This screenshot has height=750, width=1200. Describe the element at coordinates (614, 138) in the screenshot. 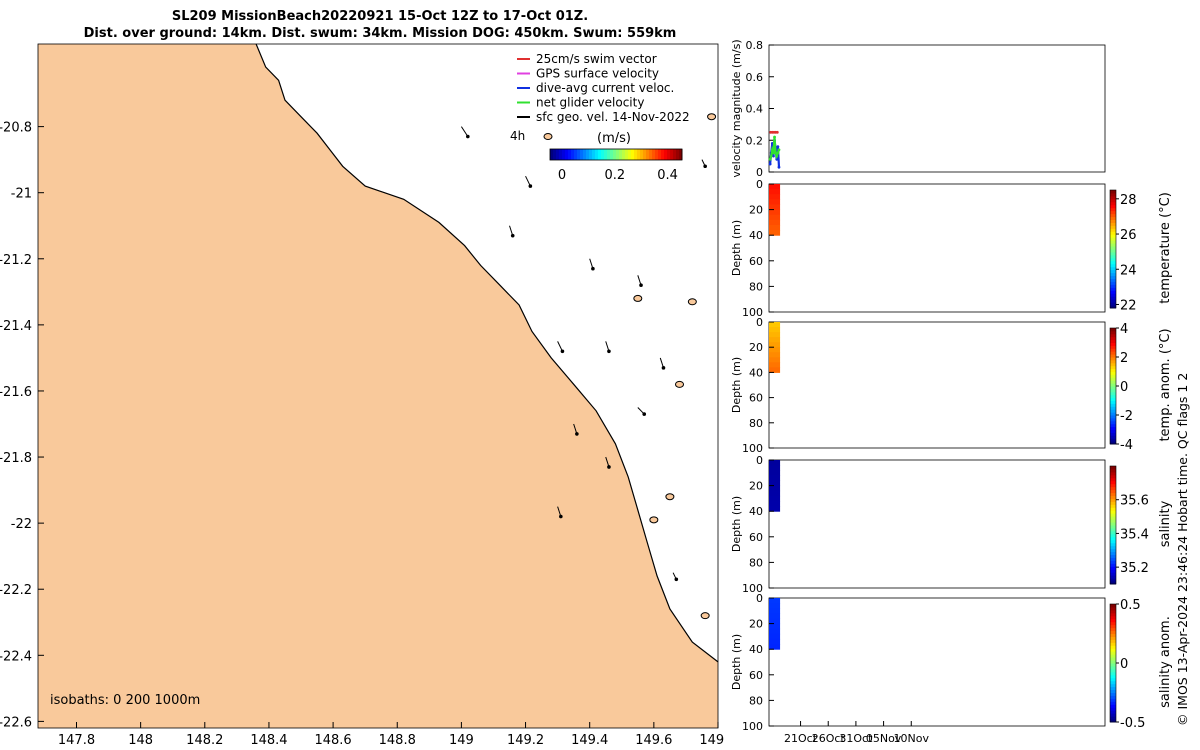

I see `map-colorbar-title: (m/s)` at that location.